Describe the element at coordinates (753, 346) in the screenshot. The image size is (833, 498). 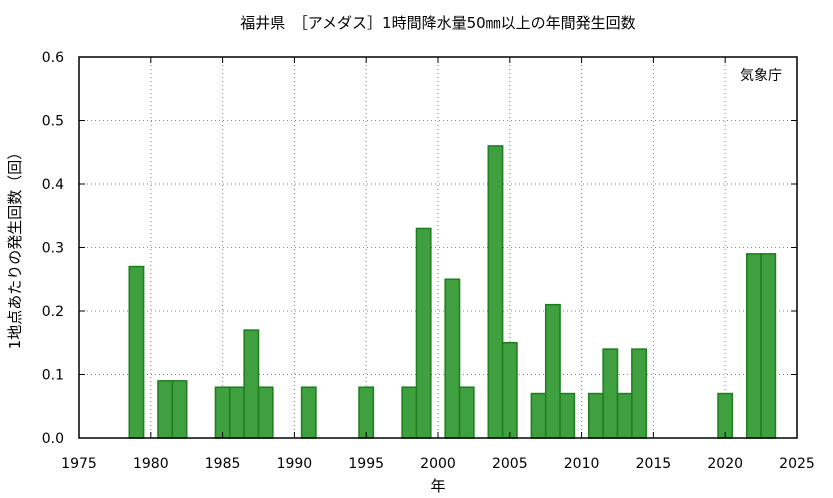
I see `bar-2022` at that location.